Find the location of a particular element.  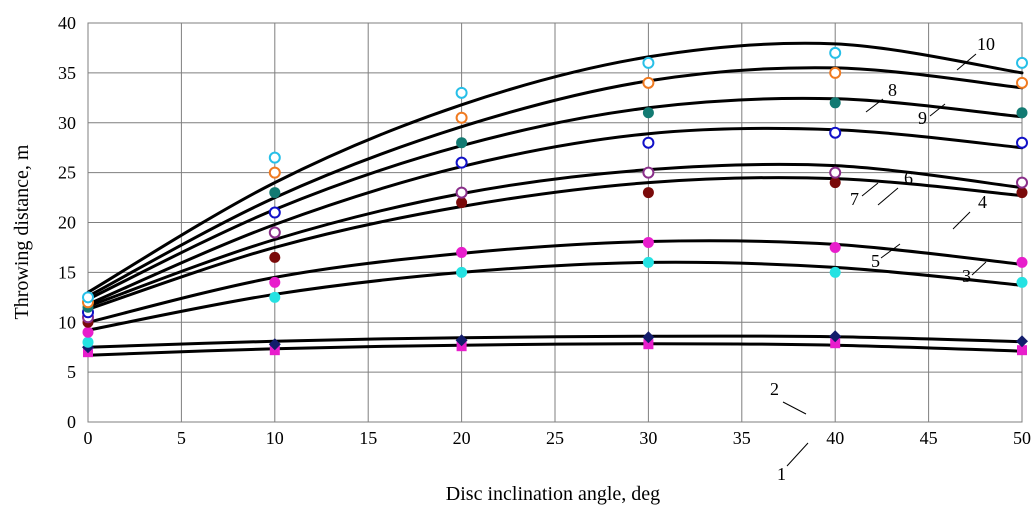

x-tick-label: 5 is located at coordinates (181, 438).